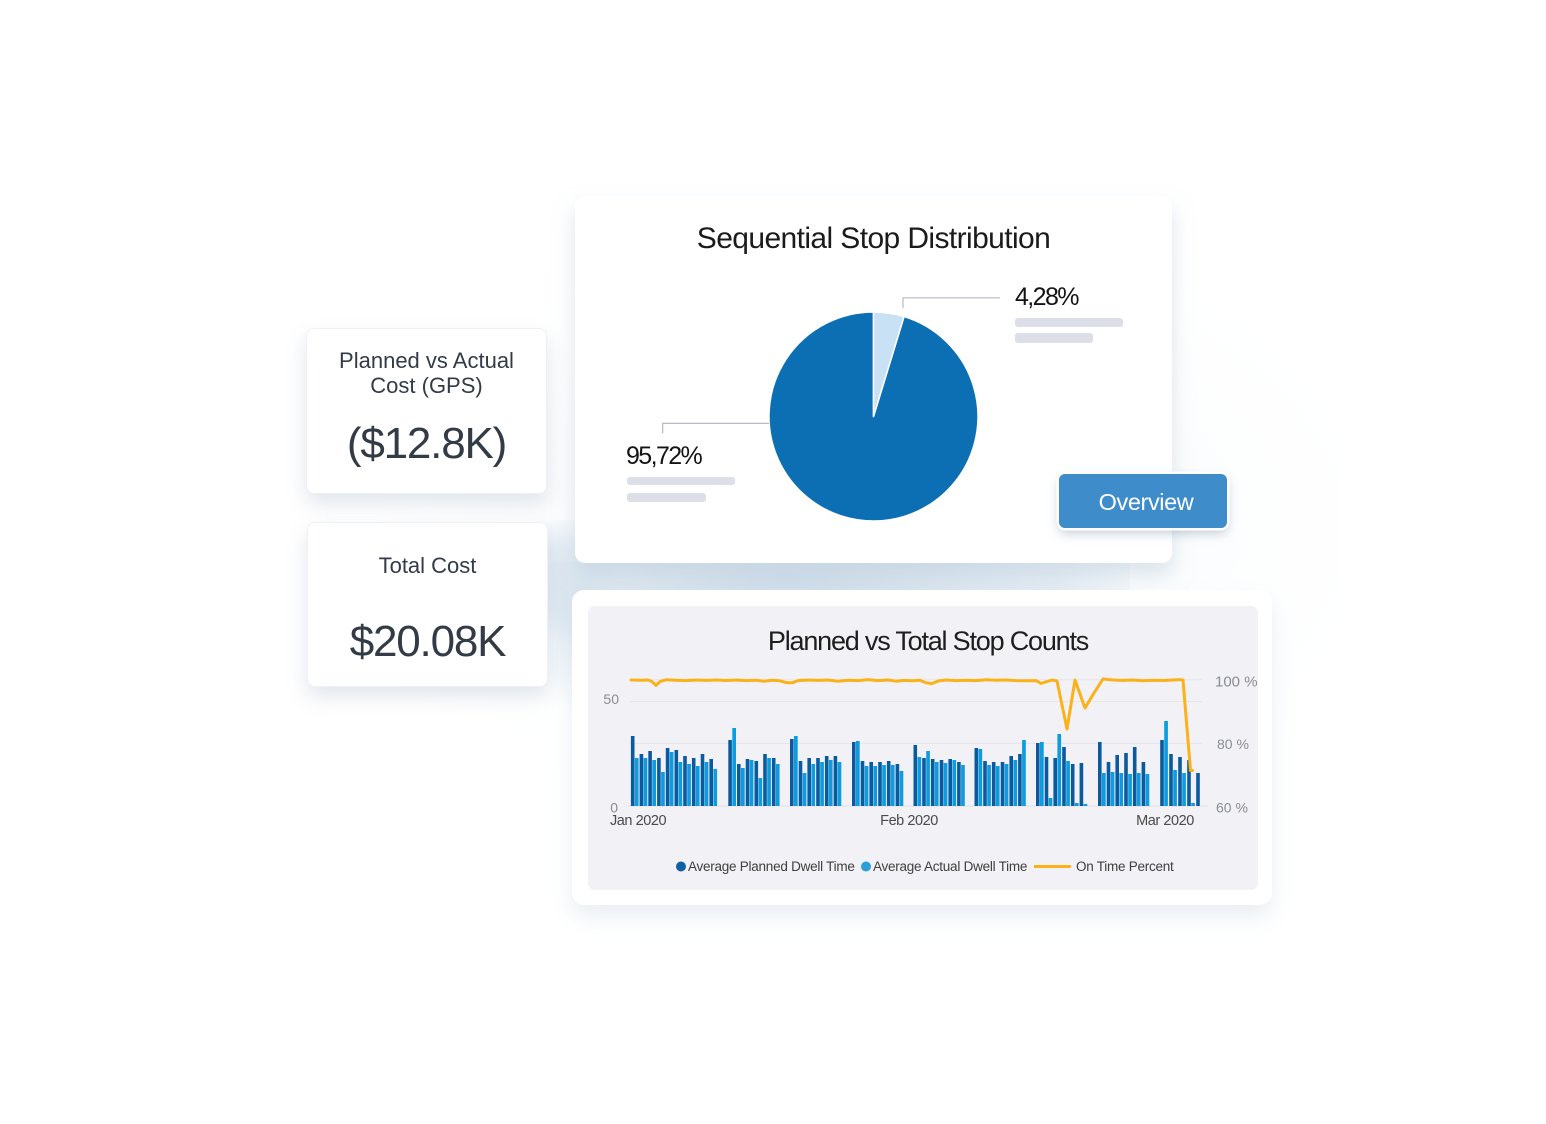 This screenshot has width=1546, height=1124. What do you see at coordinates (928, 641) in the screenshot?
I see `svg-text: Planned vs Total Stop Counts` at bounding box center [928, 641].